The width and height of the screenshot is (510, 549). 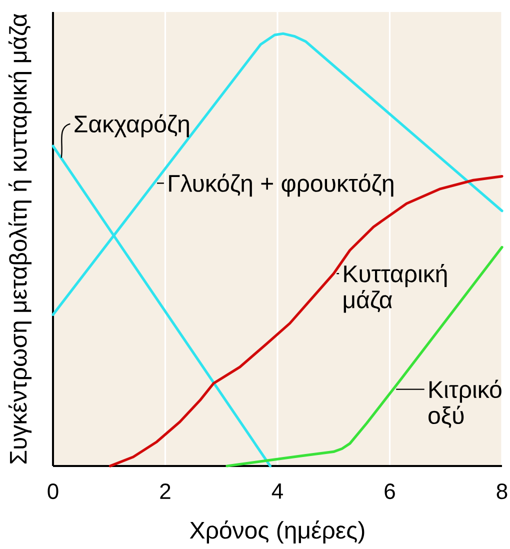 I want to click on y-axis-title: Συγκέντρωση μεταβολίτη ή κυτταρική μάζα, so click(x=20, y=239).